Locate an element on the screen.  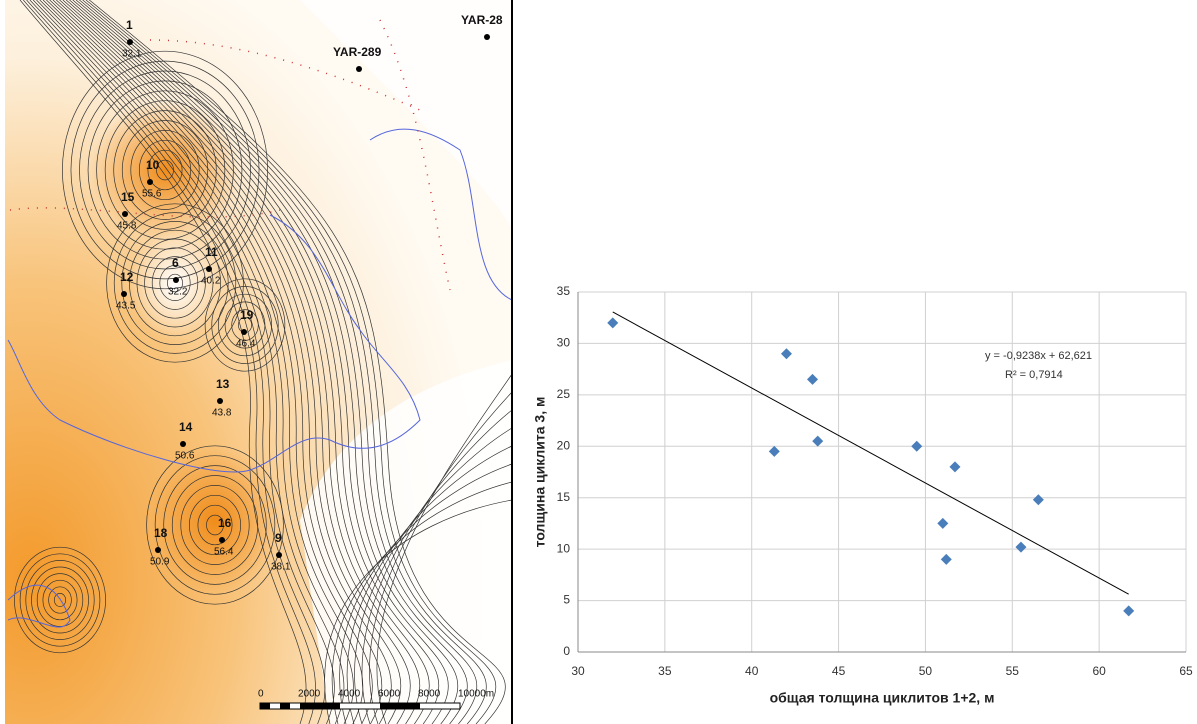
well-label: 19 is located at coordinates (247, 315).